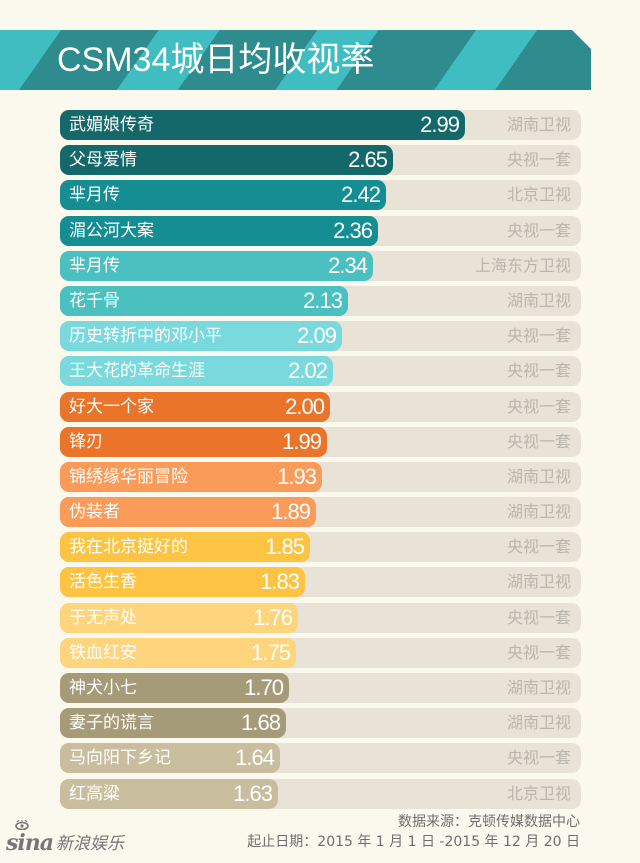 The width and height of the screenshot is (640, 863). Describe the element at coordinates (348, 265) in the screenshot. I see `rating-value: 2.34` at that location.